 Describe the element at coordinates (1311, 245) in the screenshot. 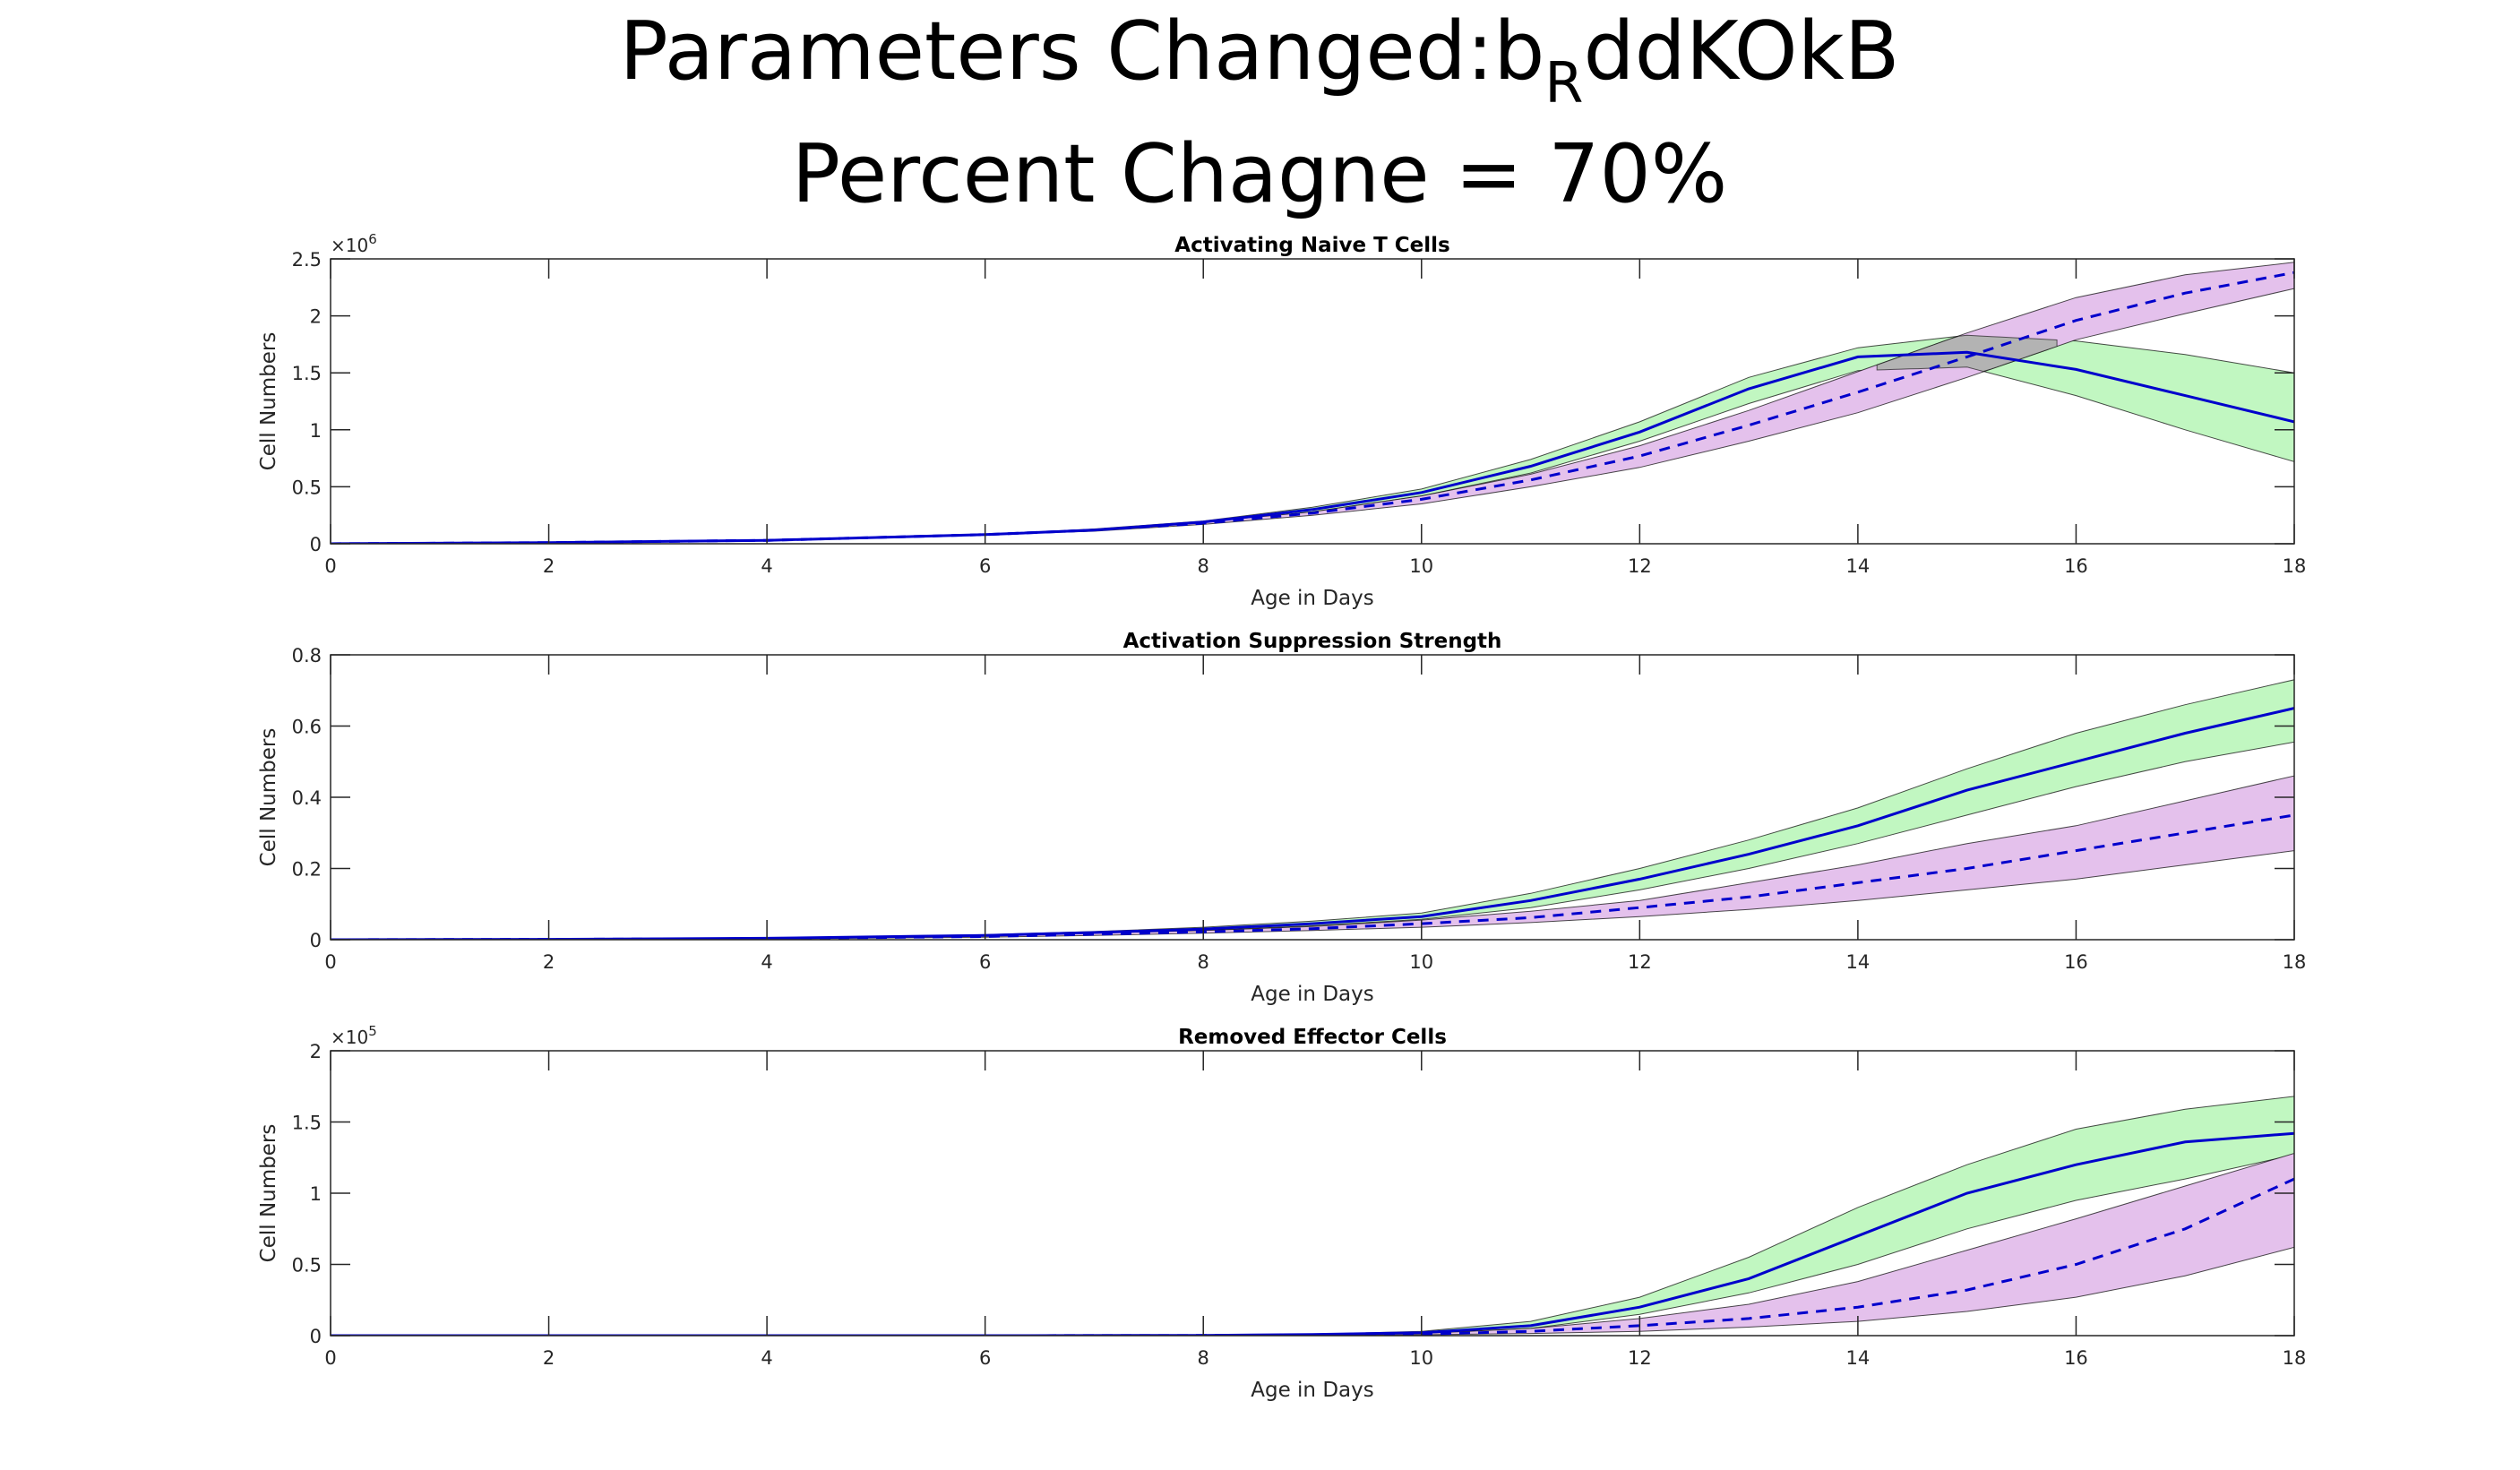

I see `subplot-title: Activating Naive T Cells` at that location.